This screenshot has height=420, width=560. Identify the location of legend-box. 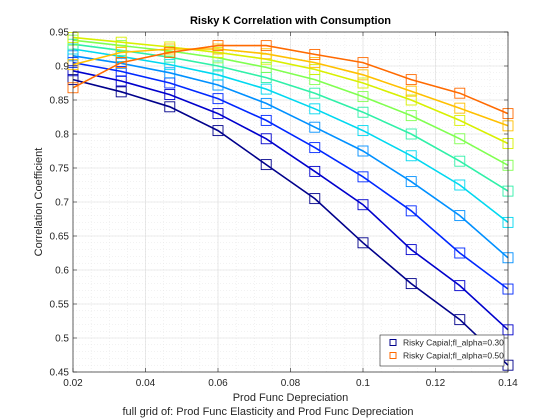
(442, 350).